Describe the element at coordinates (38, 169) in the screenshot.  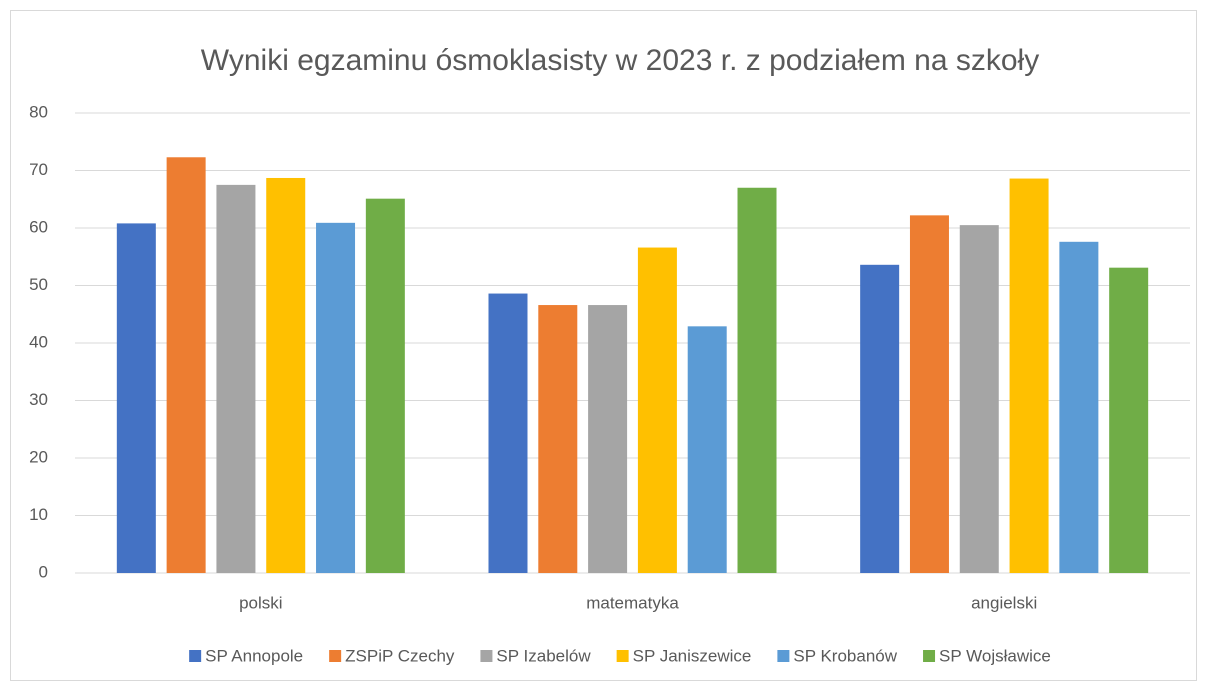
I see `y-tick-label: 70` at that location.